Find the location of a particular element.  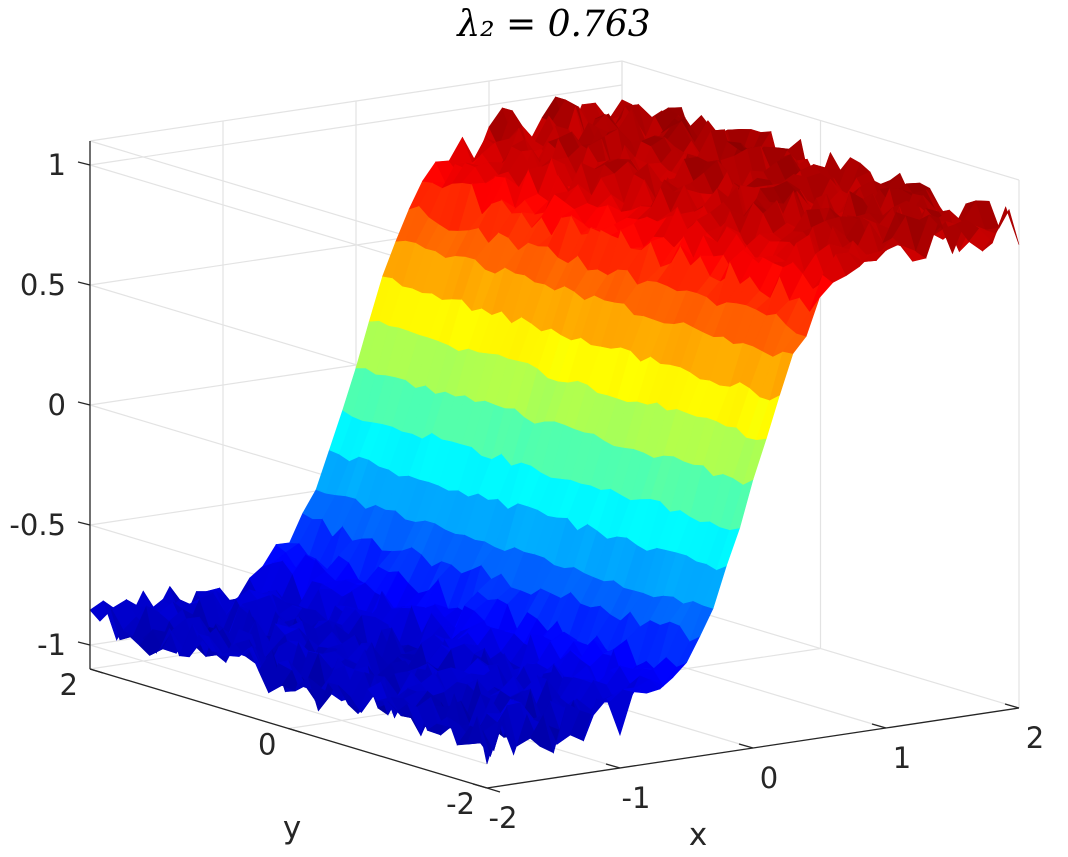

x-tick-label: 2 is located at coordinates (1035, 738).